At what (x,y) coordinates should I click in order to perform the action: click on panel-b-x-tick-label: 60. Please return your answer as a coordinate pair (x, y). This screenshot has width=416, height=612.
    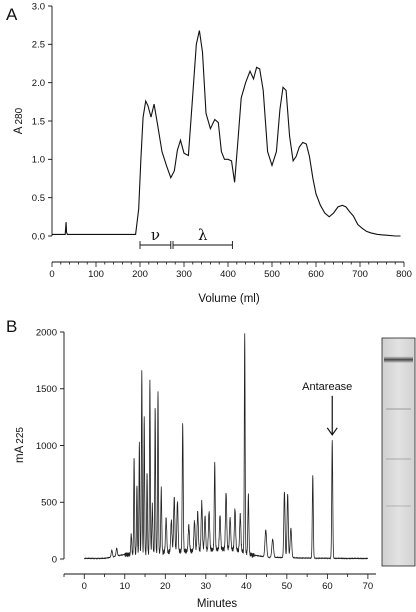
    Looking at the image, I should click on (327, 586).